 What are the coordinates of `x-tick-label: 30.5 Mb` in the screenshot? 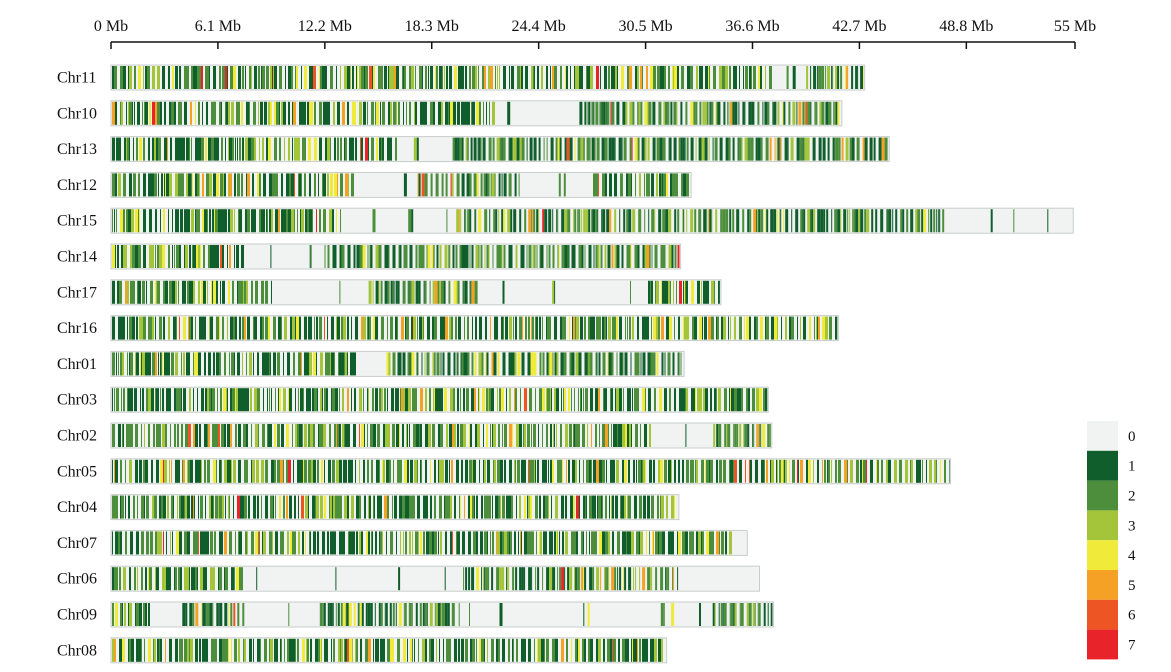 It's located at (645, 26).